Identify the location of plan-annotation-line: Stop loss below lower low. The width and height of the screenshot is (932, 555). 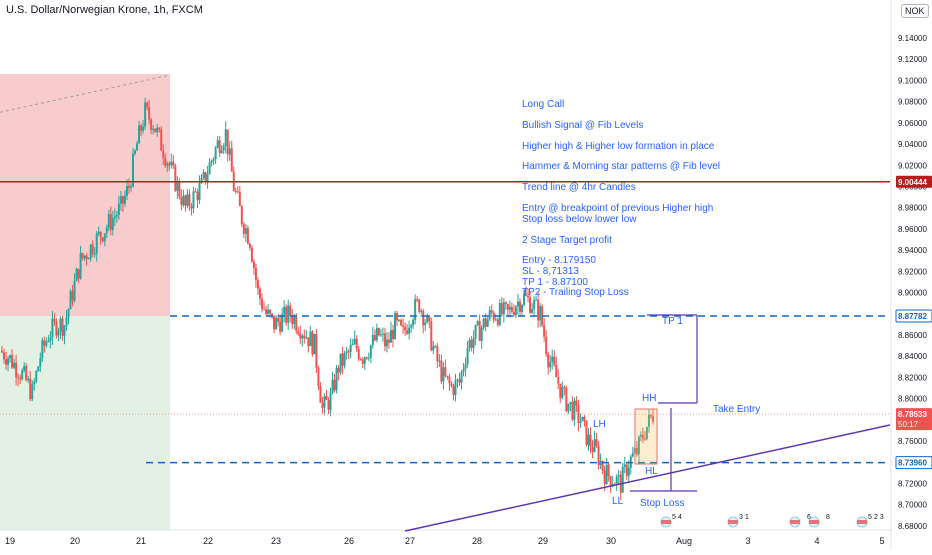
(579, 219).